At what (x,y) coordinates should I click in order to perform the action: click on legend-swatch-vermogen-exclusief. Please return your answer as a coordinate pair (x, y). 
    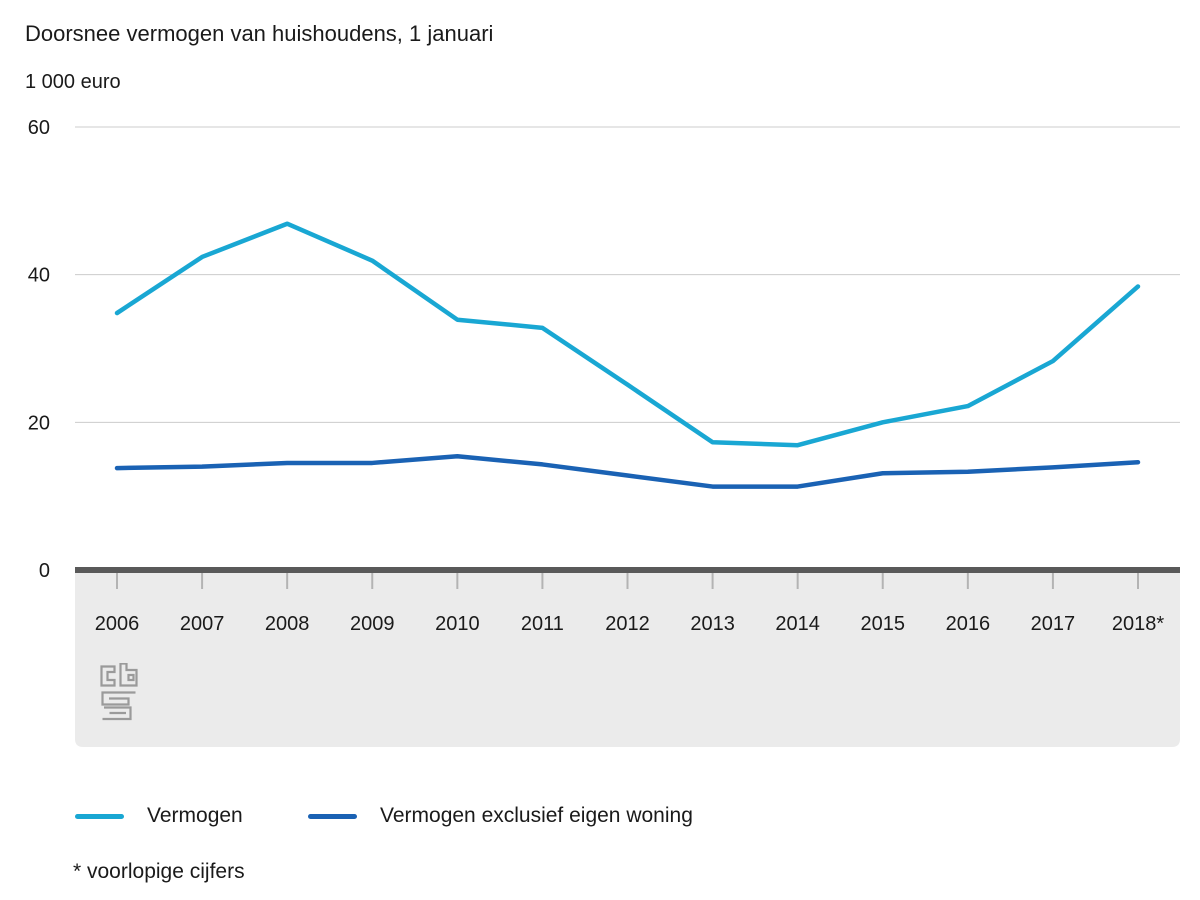
    Looking at the image, I should click on (332, 816).